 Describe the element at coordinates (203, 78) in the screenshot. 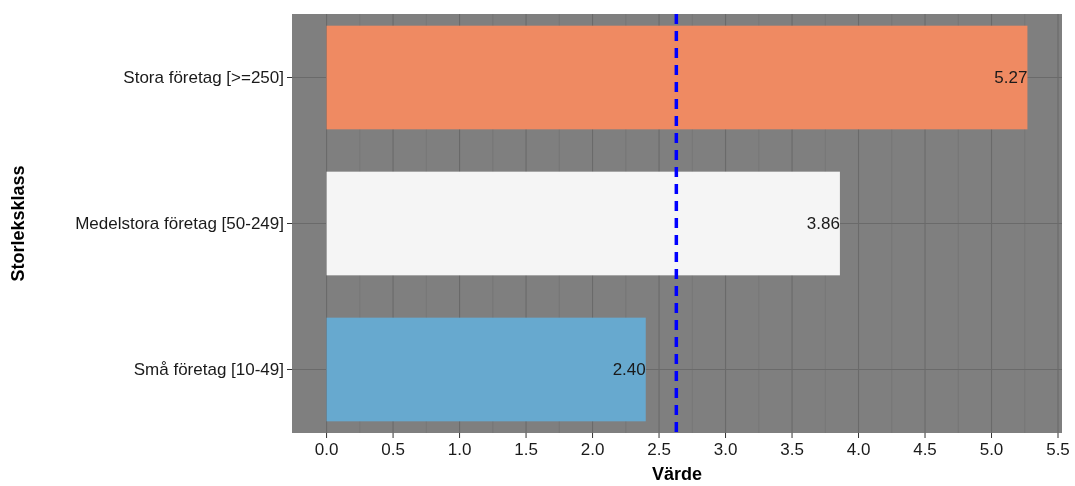

I see `y-tick-label: Stora företag [>=250]` at that location.